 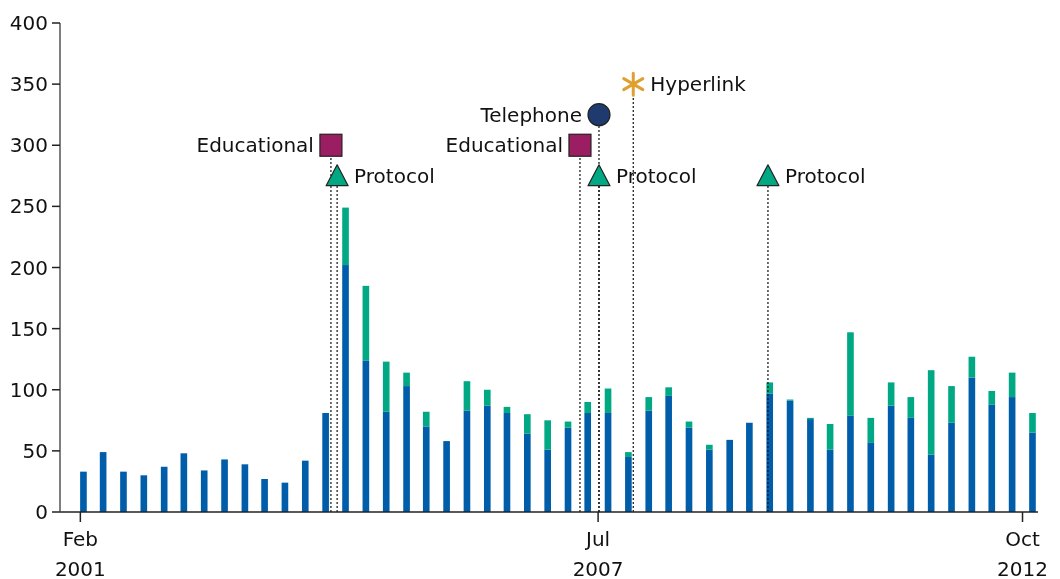 What do you see at coordinates (28, 206) in the screenshot?
I see `y-tick-label: 250` at bounding box center [28, 206].